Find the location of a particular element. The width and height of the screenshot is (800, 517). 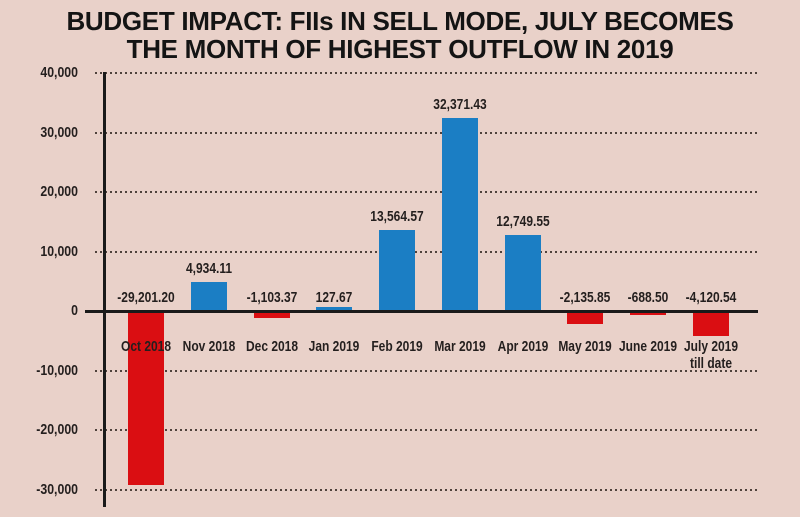

value-label-jan-2019: 127.67 is located at coordinates (334, 297).